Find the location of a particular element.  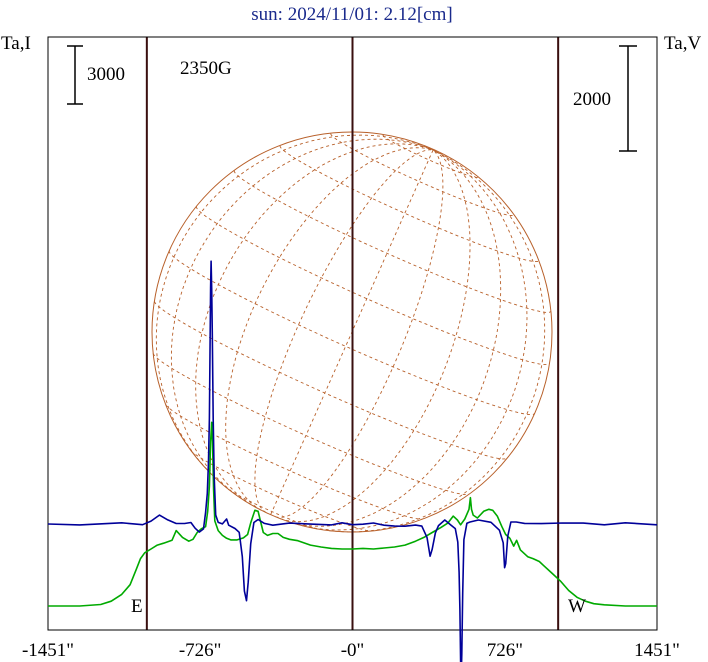

east-limb-label: E is located at coordinates (137, 606).